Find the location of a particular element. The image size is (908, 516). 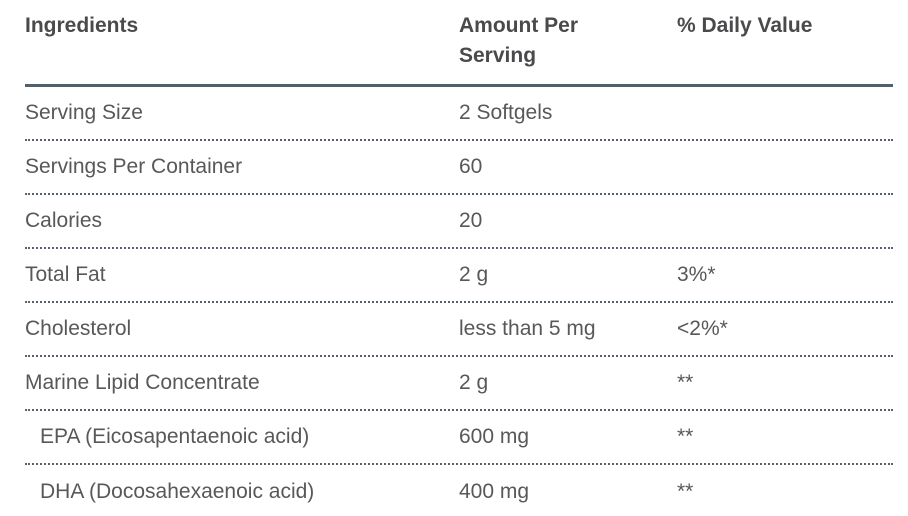

table-row-cholesterol: Cholesterol less than 5 mg <2%* is located at coordinates (459, 330).